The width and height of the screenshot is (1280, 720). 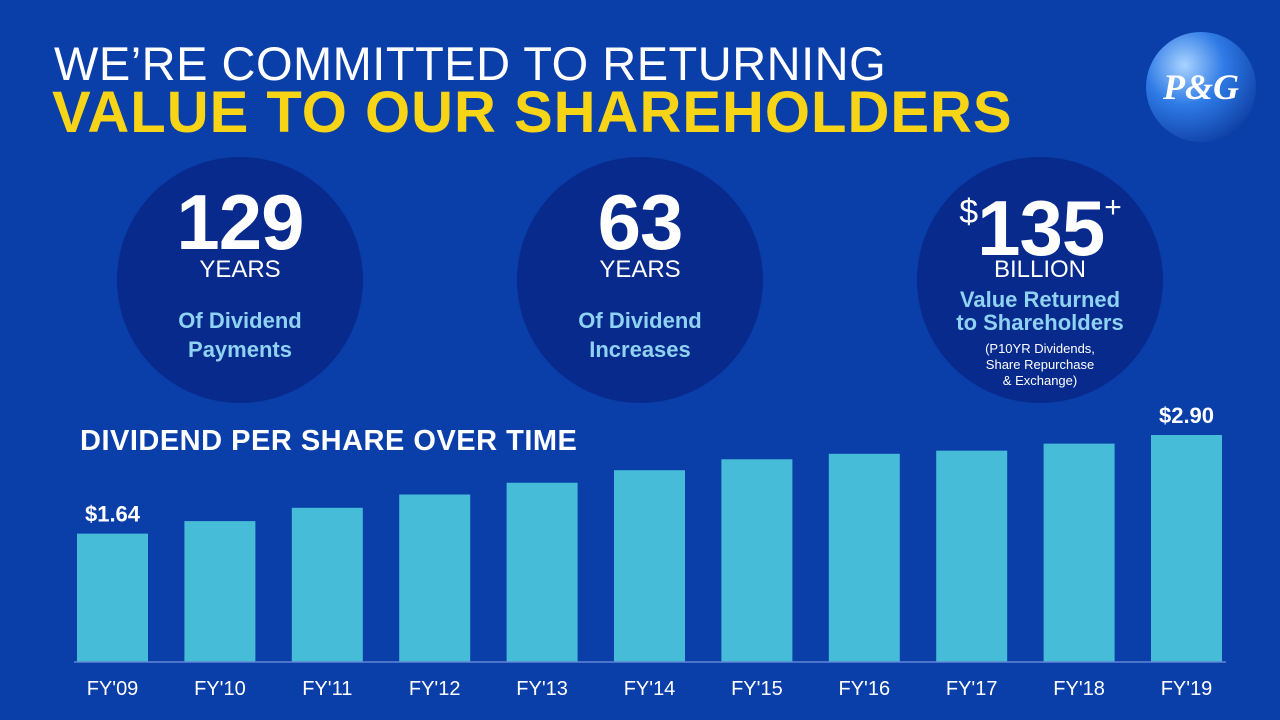 I want to click on stat-desc-line-2: Payments, so click(x=240, y=349).